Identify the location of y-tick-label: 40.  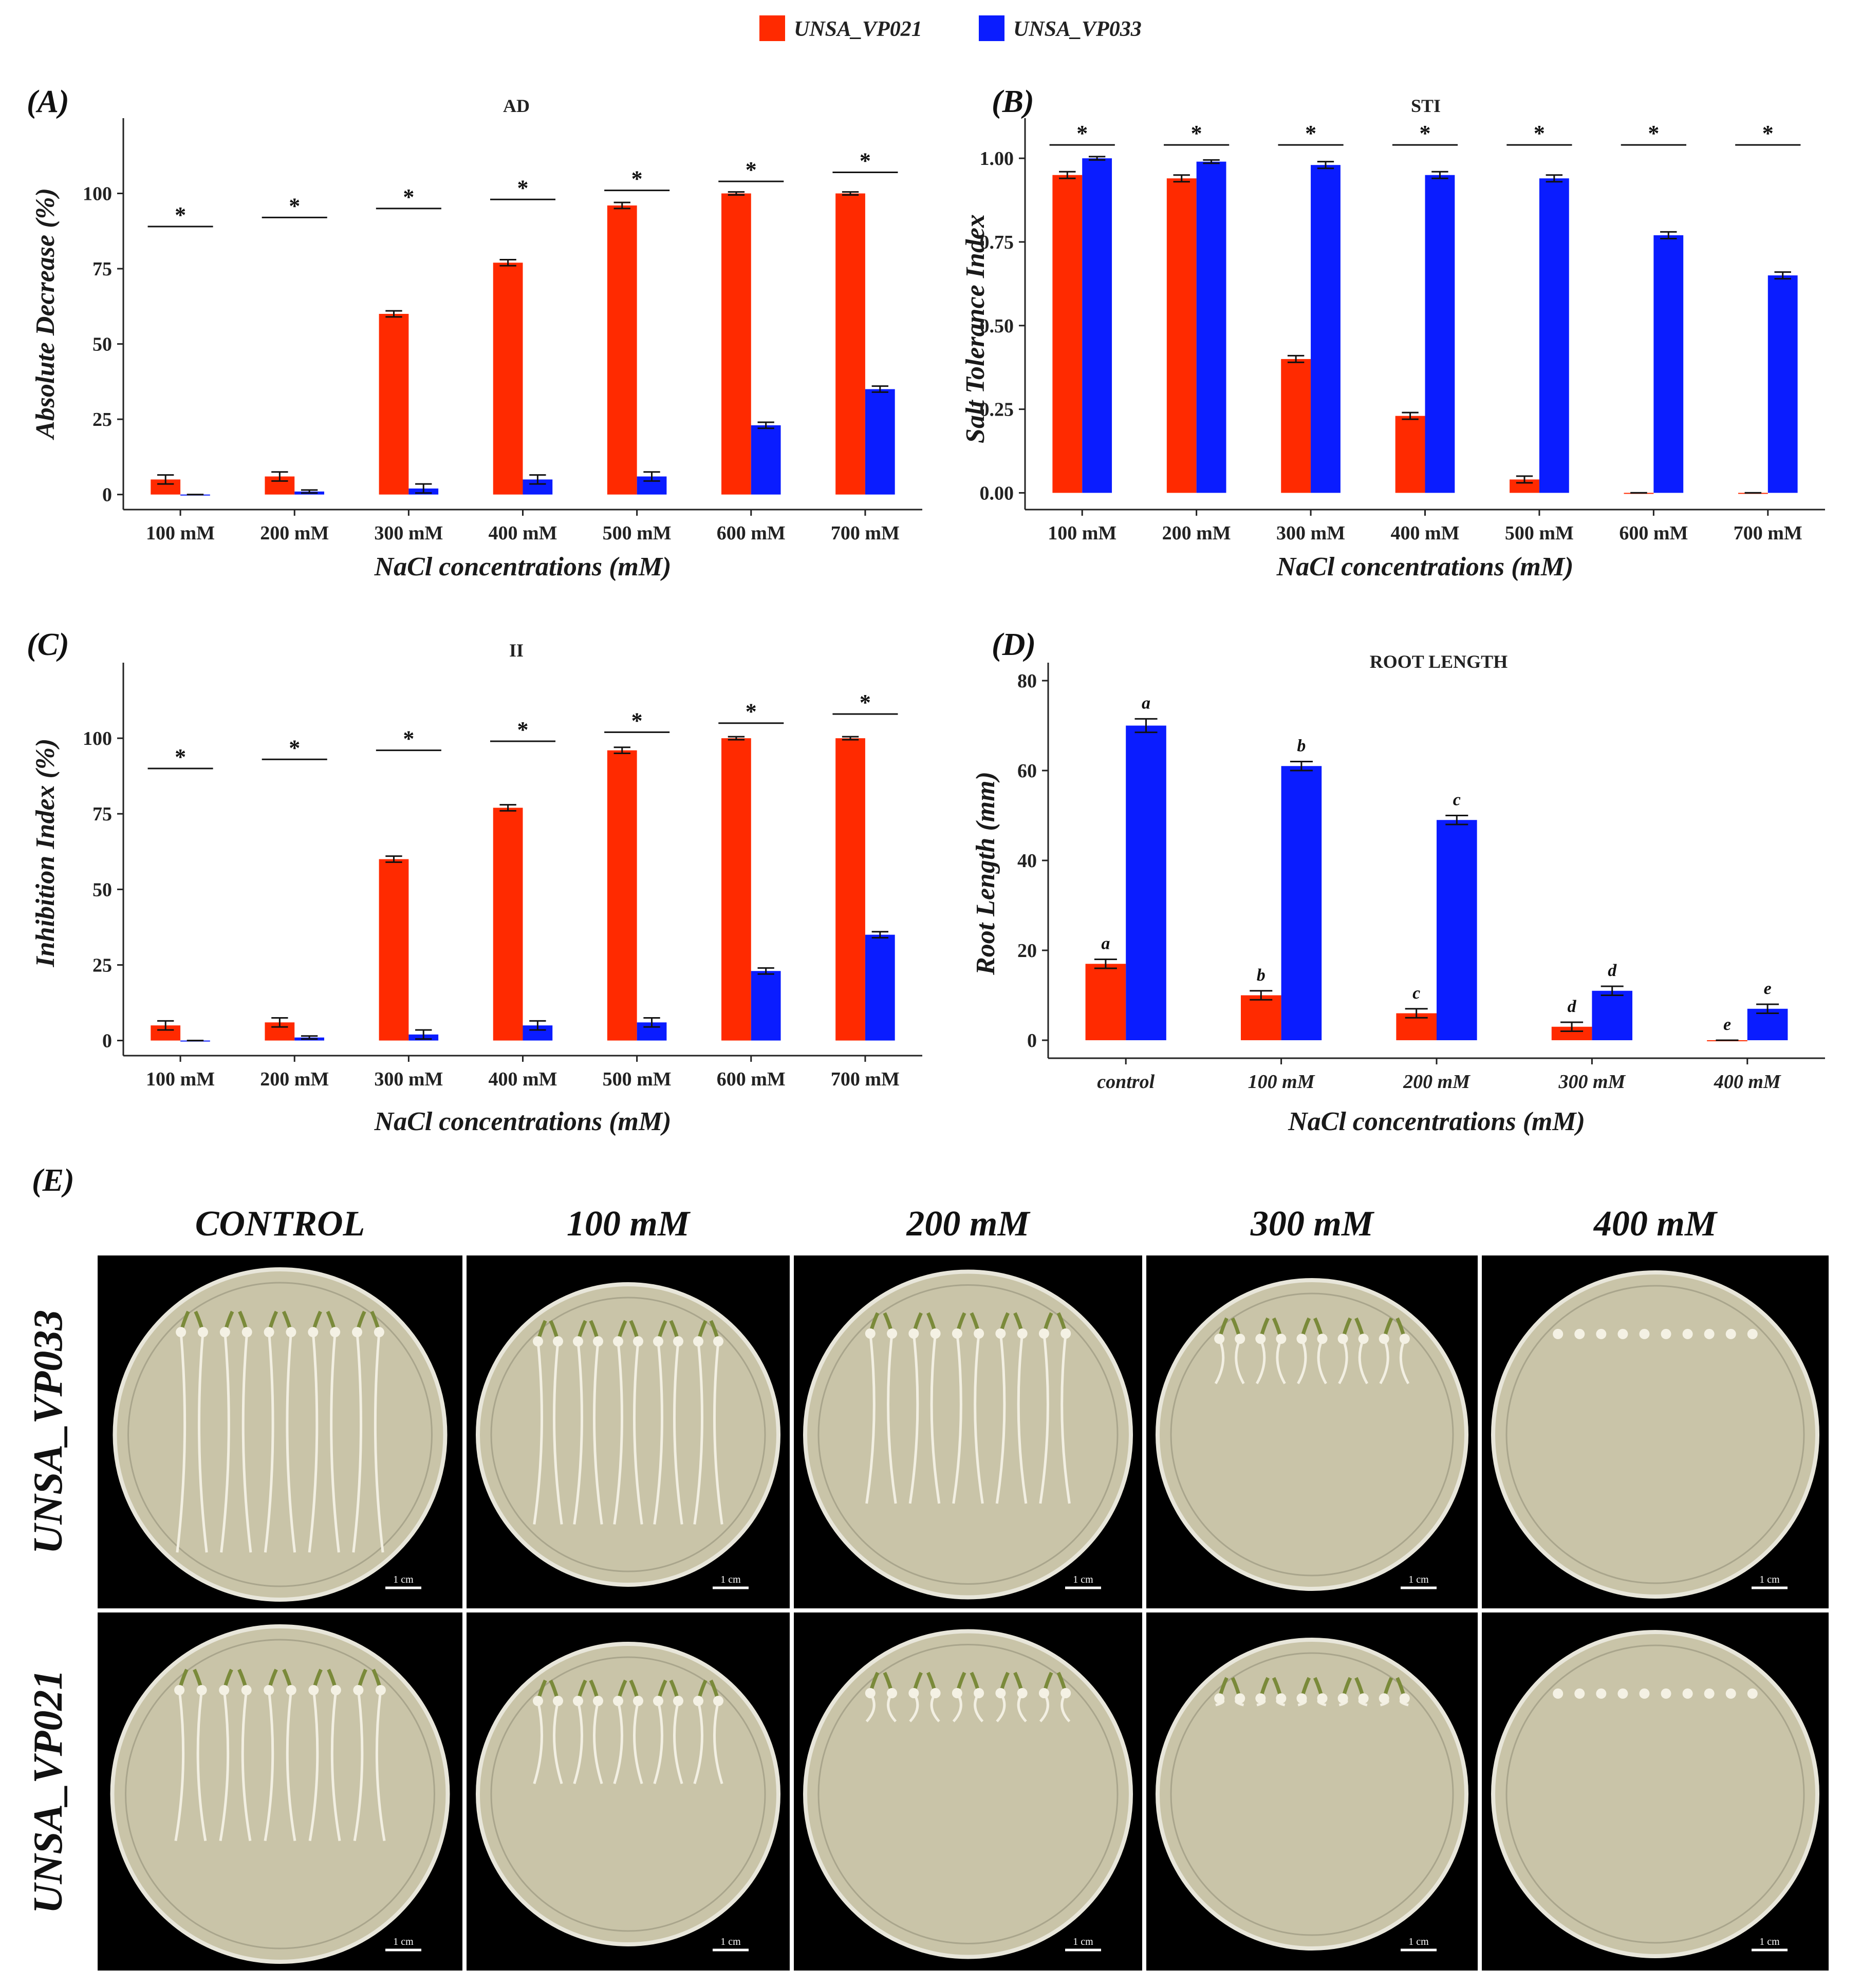
(1027, 861).